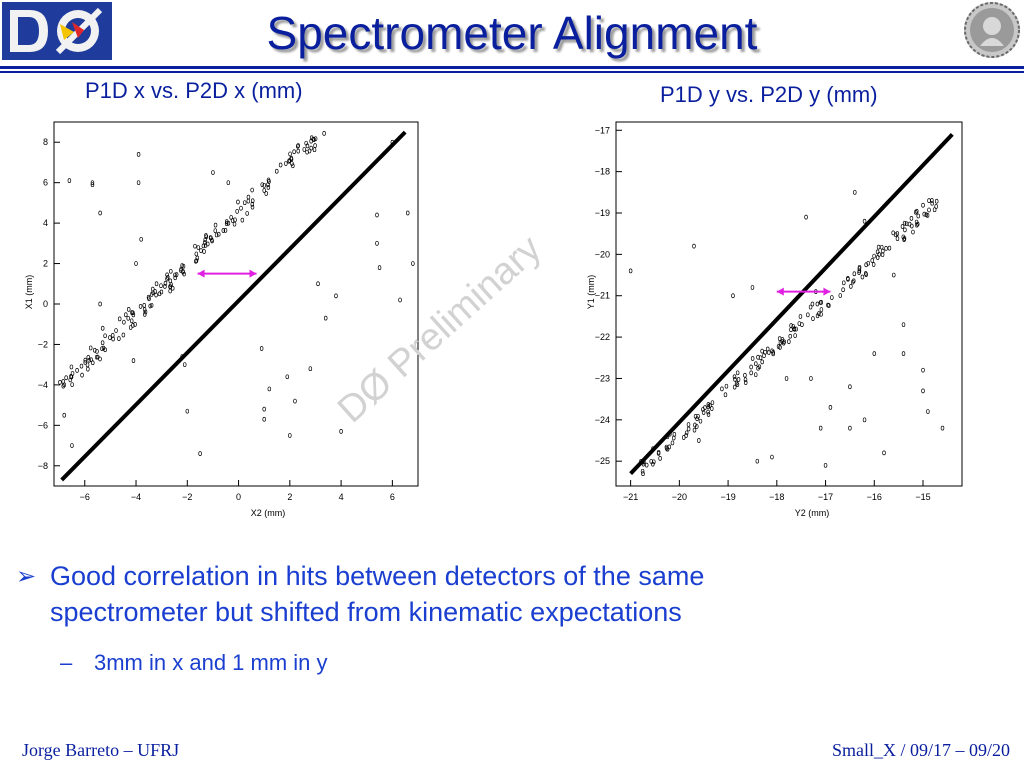 This screenshot has height=768, width=1024. What do you see at coordinates (602, 296) in the screenshot?
I see `y-tick-label: −21` at bounding box center [602, 296].